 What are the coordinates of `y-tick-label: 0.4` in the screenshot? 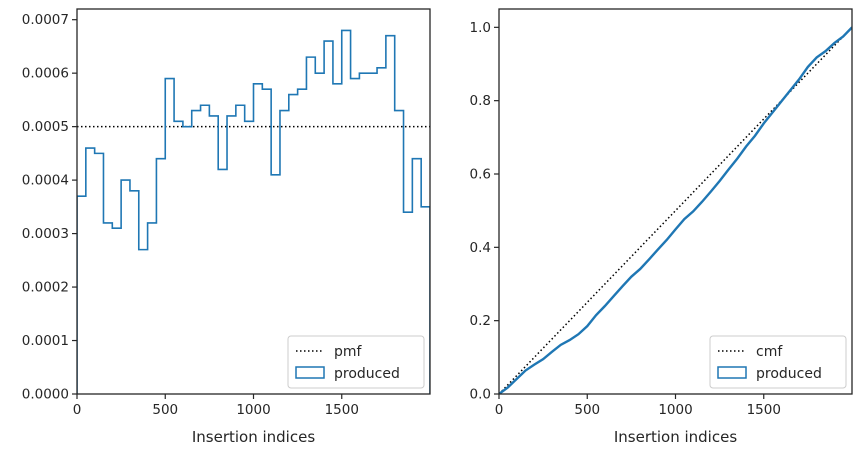 It's located at (480, 248).